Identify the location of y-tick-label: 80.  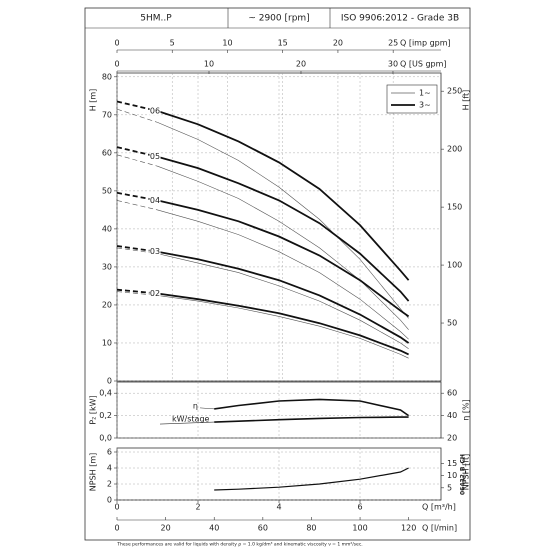
(107, 76).